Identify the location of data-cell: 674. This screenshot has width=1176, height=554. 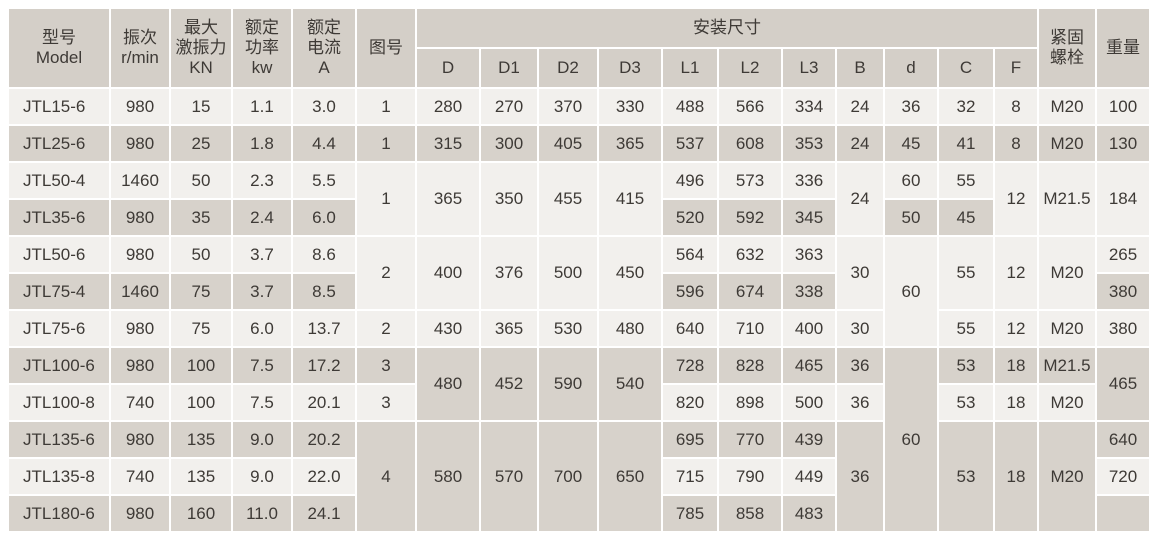
(750, 291).